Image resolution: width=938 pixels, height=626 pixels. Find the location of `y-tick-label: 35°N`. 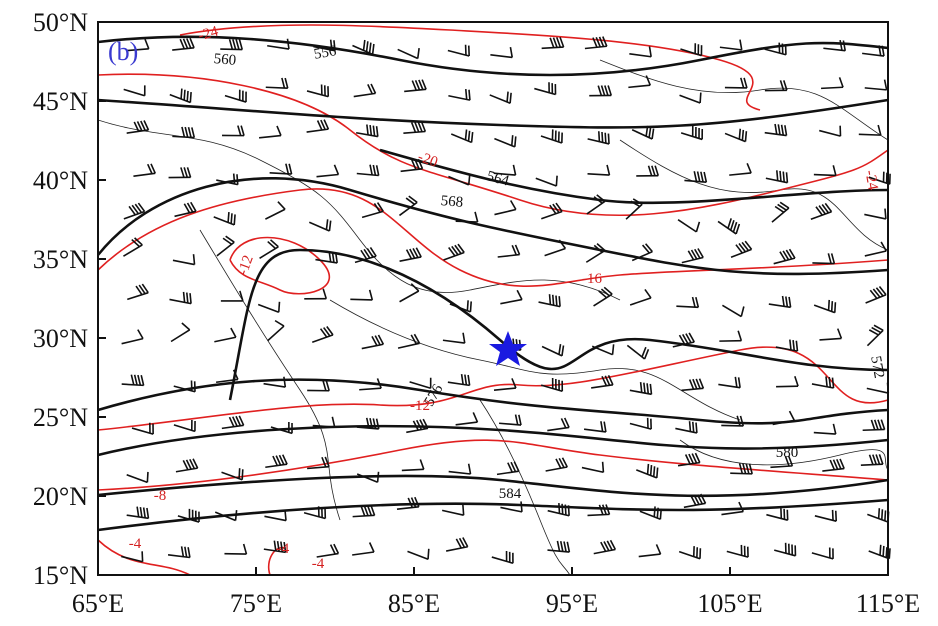

y-tick-label: 35°N is located at coordinates (60, 259).